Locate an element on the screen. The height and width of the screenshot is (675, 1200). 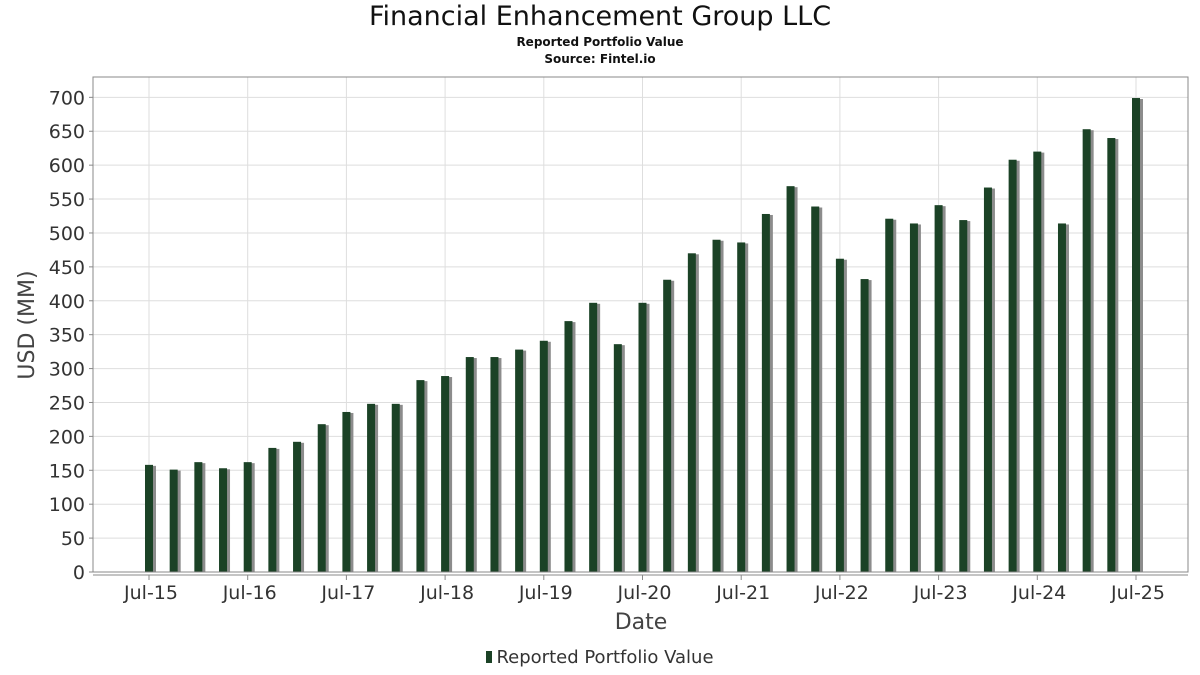
y-tick-label: 150 is located at coordinates (67, 471).